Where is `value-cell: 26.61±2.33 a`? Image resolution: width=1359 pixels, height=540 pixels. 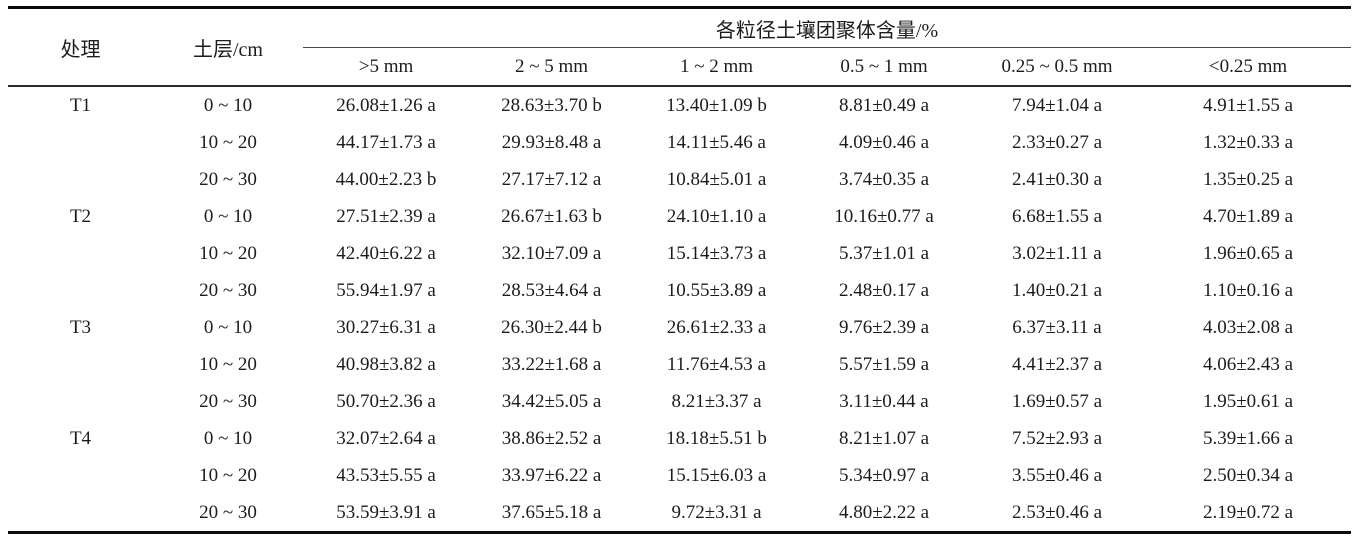
value-cell: 26.61±2.33 a is located at coordinates (716, 327).